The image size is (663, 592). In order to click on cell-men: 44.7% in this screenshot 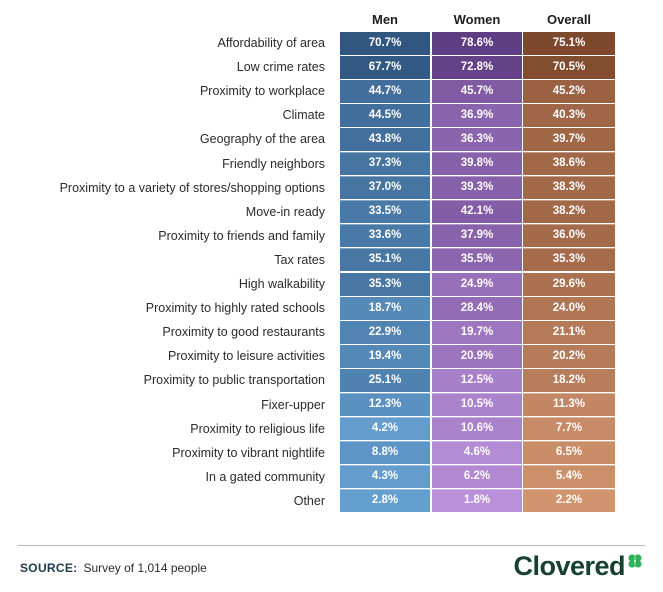, I will do `click(385, 91)`.